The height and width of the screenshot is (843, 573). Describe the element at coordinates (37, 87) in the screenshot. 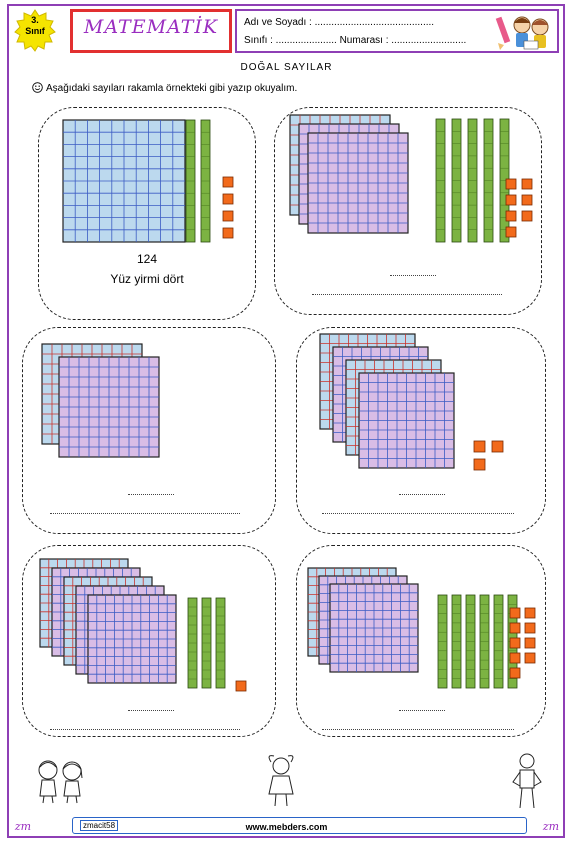

I see `smiley-icon` at that location.